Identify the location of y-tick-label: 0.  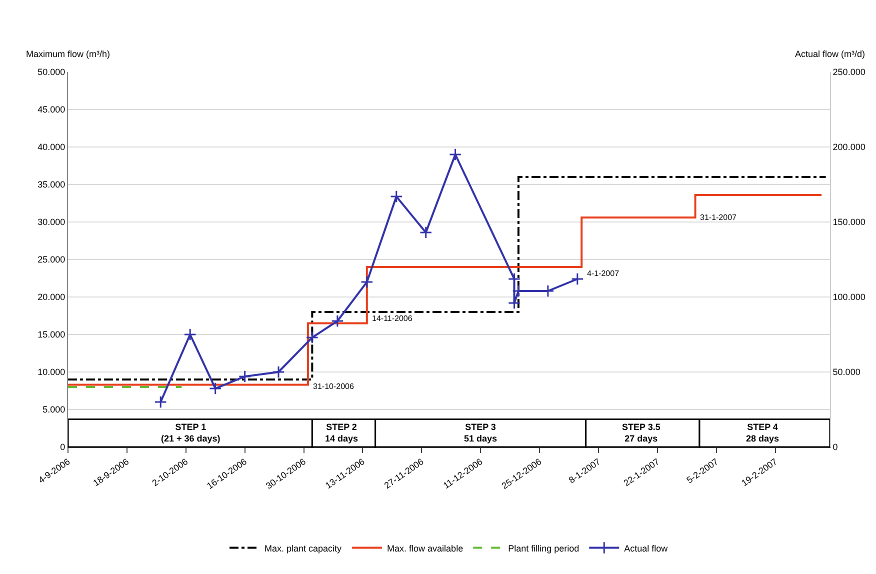
(63, 447).